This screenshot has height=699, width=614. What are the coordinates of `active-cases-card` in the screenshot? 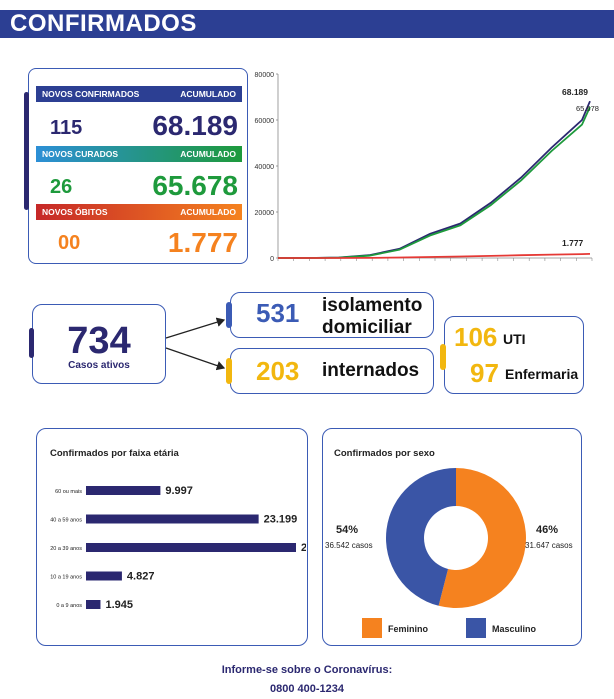 It's located at (99, 344).